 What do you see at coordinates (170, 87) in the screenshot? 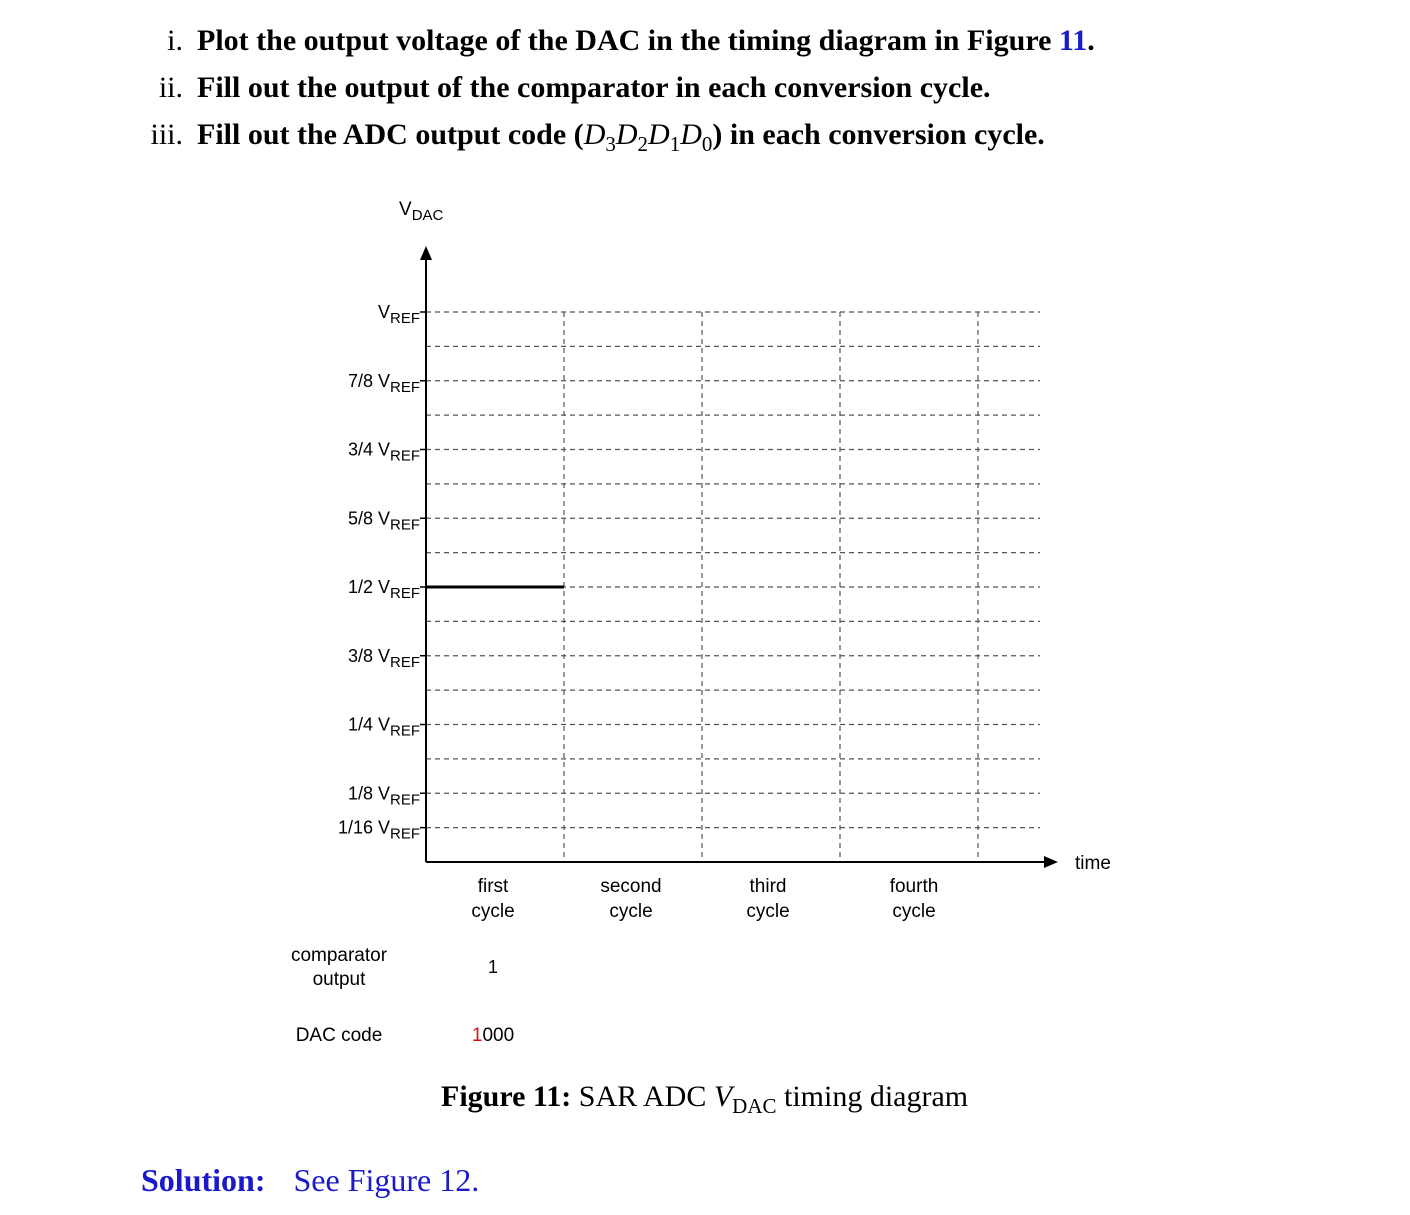
I see `question-number: ii.` at bounding box center [170, 87].